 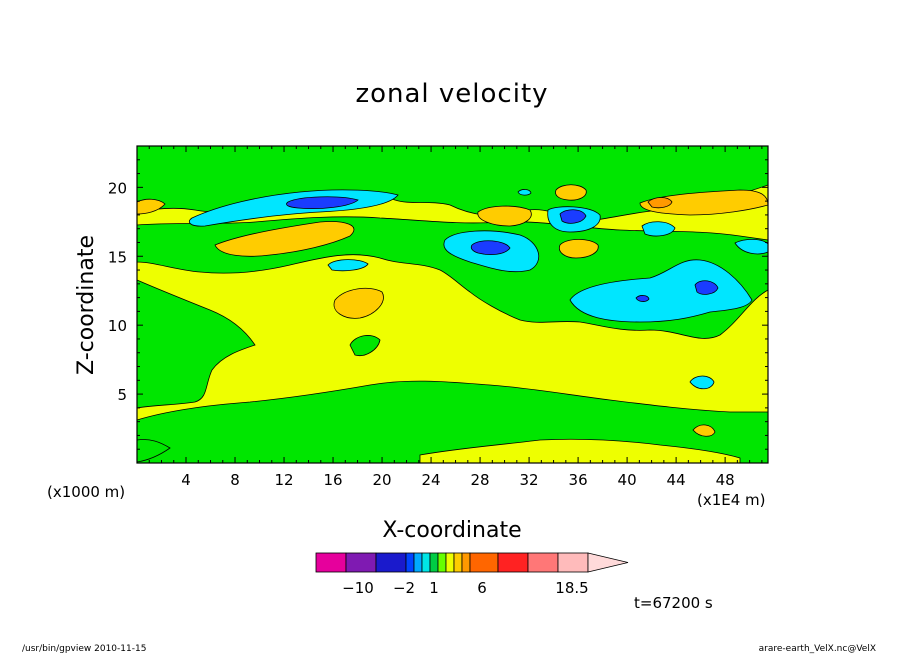 I want to click on contour-green-bottom-left, so click(x=153, y=451).